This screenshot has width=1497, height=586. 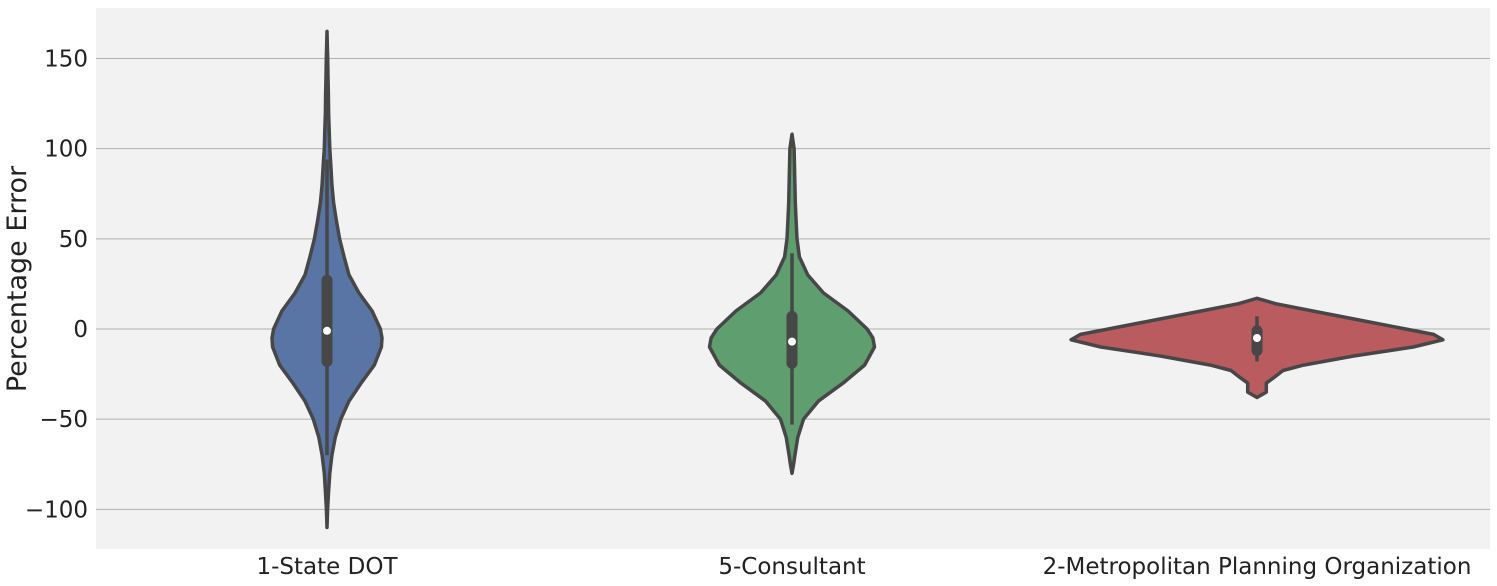 What do you see at coordinates (80, 330) in the screenshot?
I see `y-tick-label: 0` at bounding box center [80, 330].